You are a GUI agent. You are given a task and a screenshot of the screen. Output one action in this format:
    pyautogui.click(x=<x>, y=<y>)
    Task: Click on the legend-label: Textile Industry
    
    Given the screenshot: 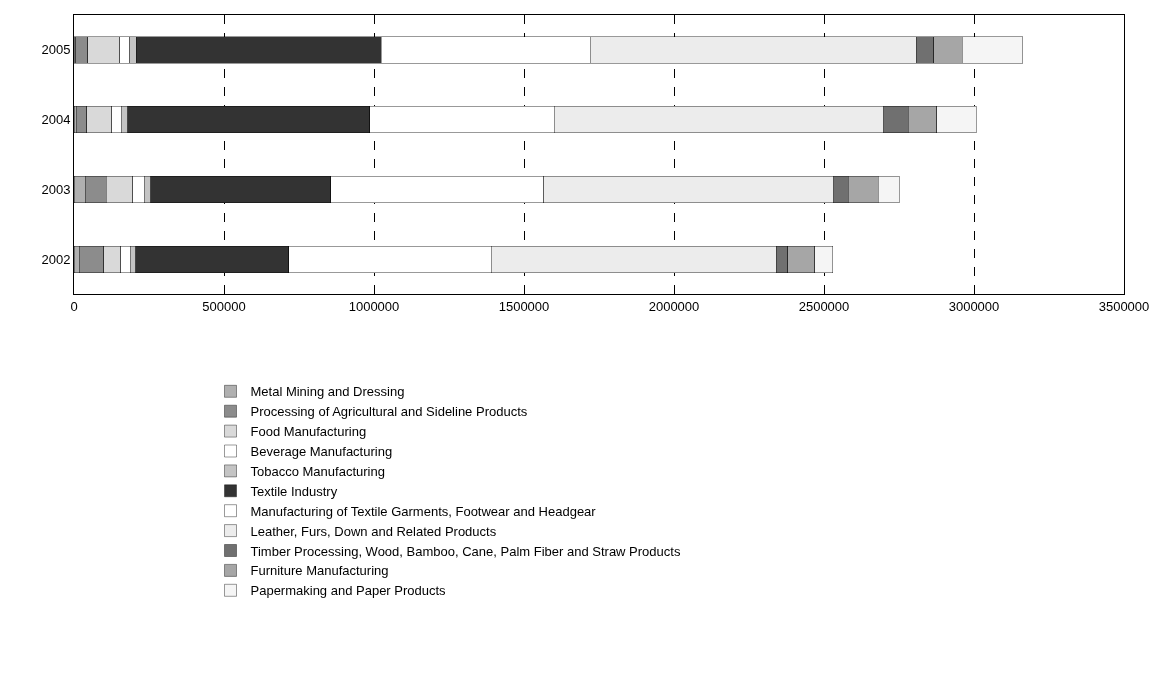 What is the action you would take?
    pyautogui.click(x=294, y=491)
    